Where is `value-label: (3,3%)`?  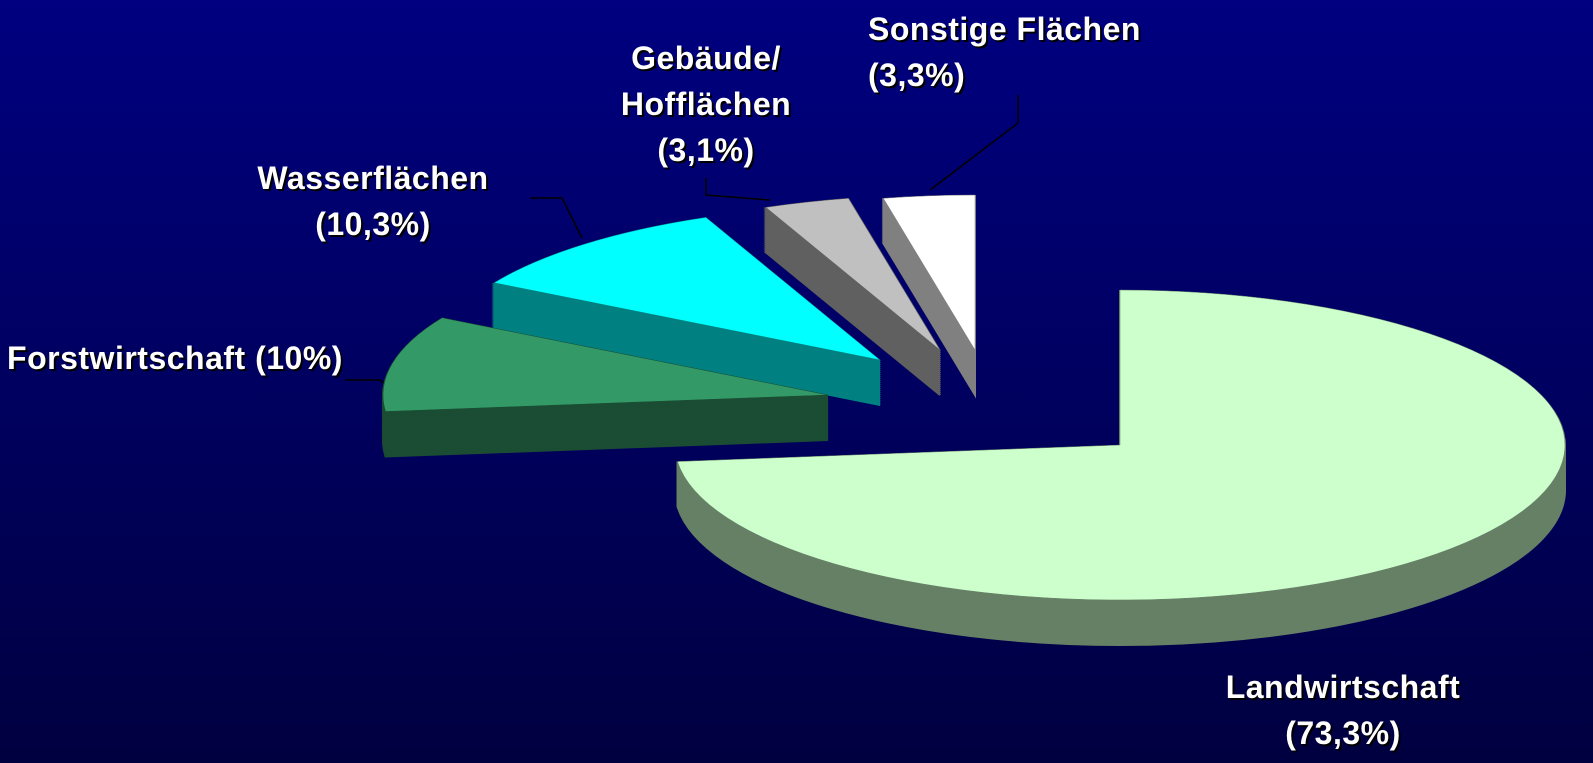
value-label: (3,3%) is located at coordinates (917, 75).